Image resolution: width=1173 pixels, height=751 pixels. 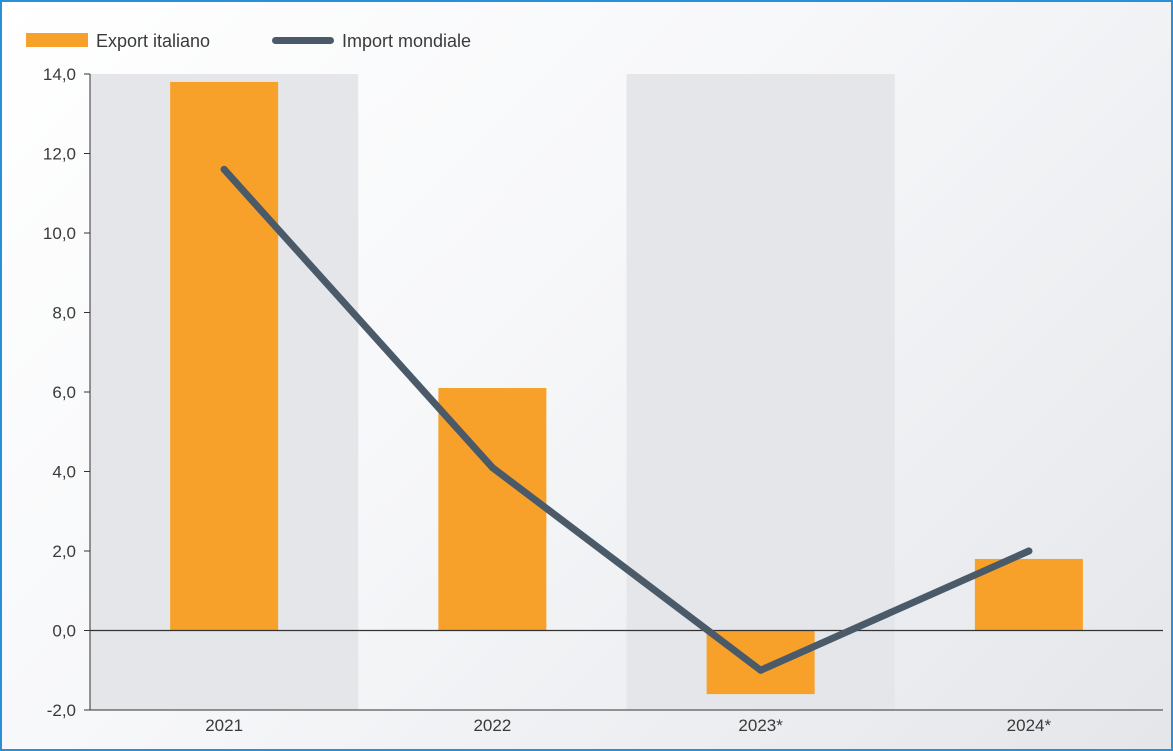 I want to click on y-tick-label: -2,0, so click(x=61, y=710).